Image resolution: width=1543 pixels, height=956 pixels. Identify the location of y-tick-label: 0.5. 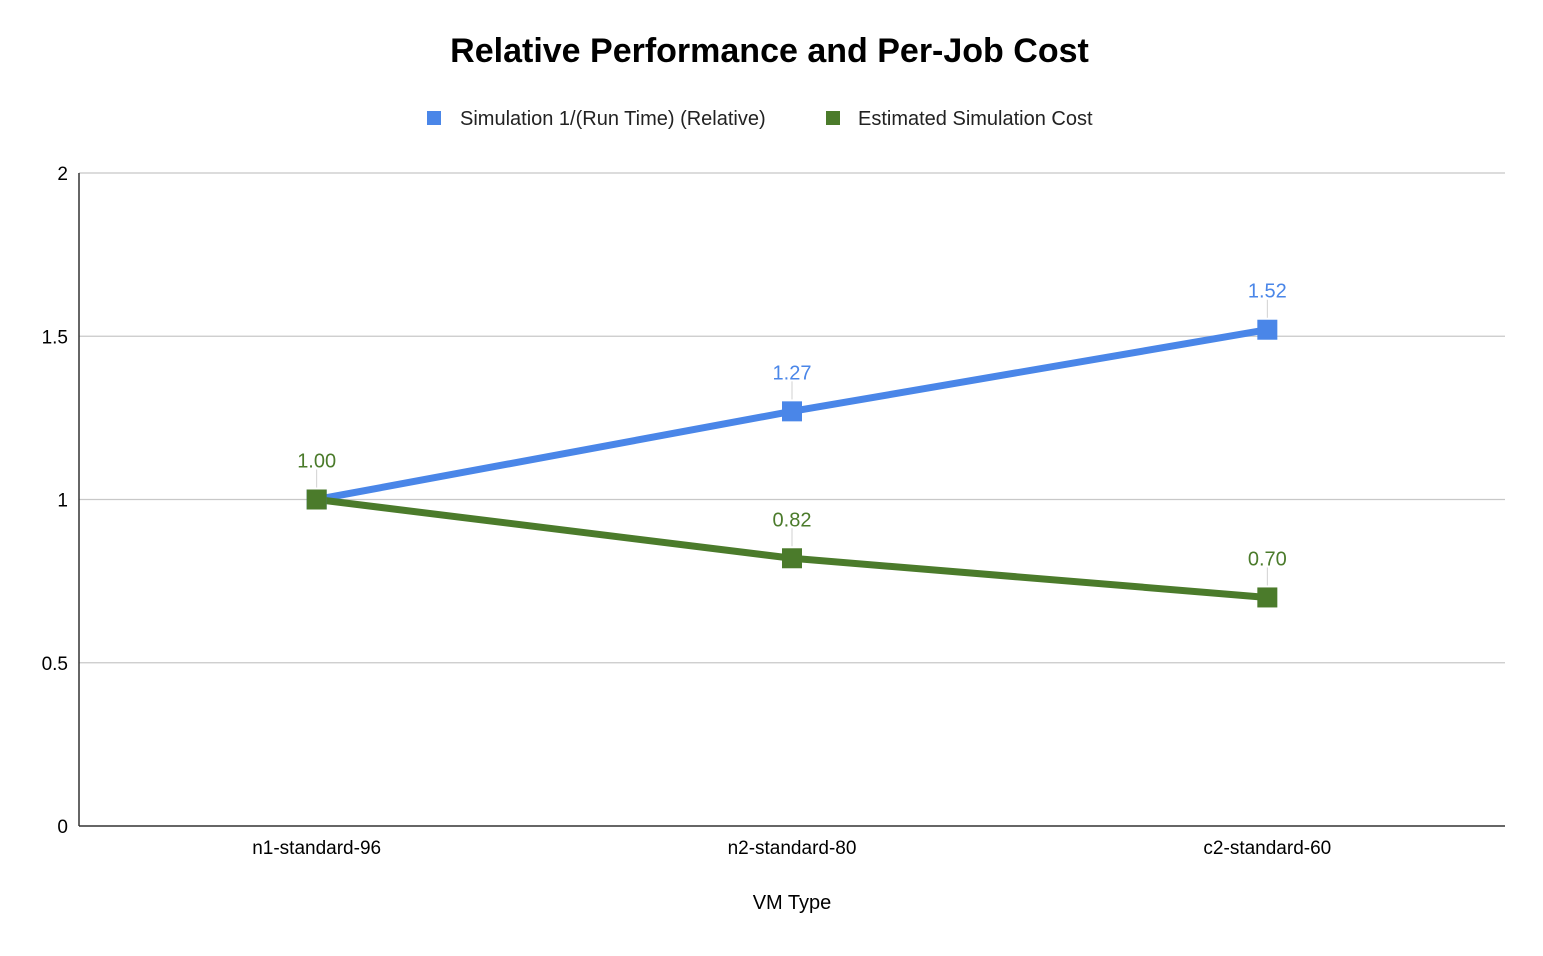
(55, 664).